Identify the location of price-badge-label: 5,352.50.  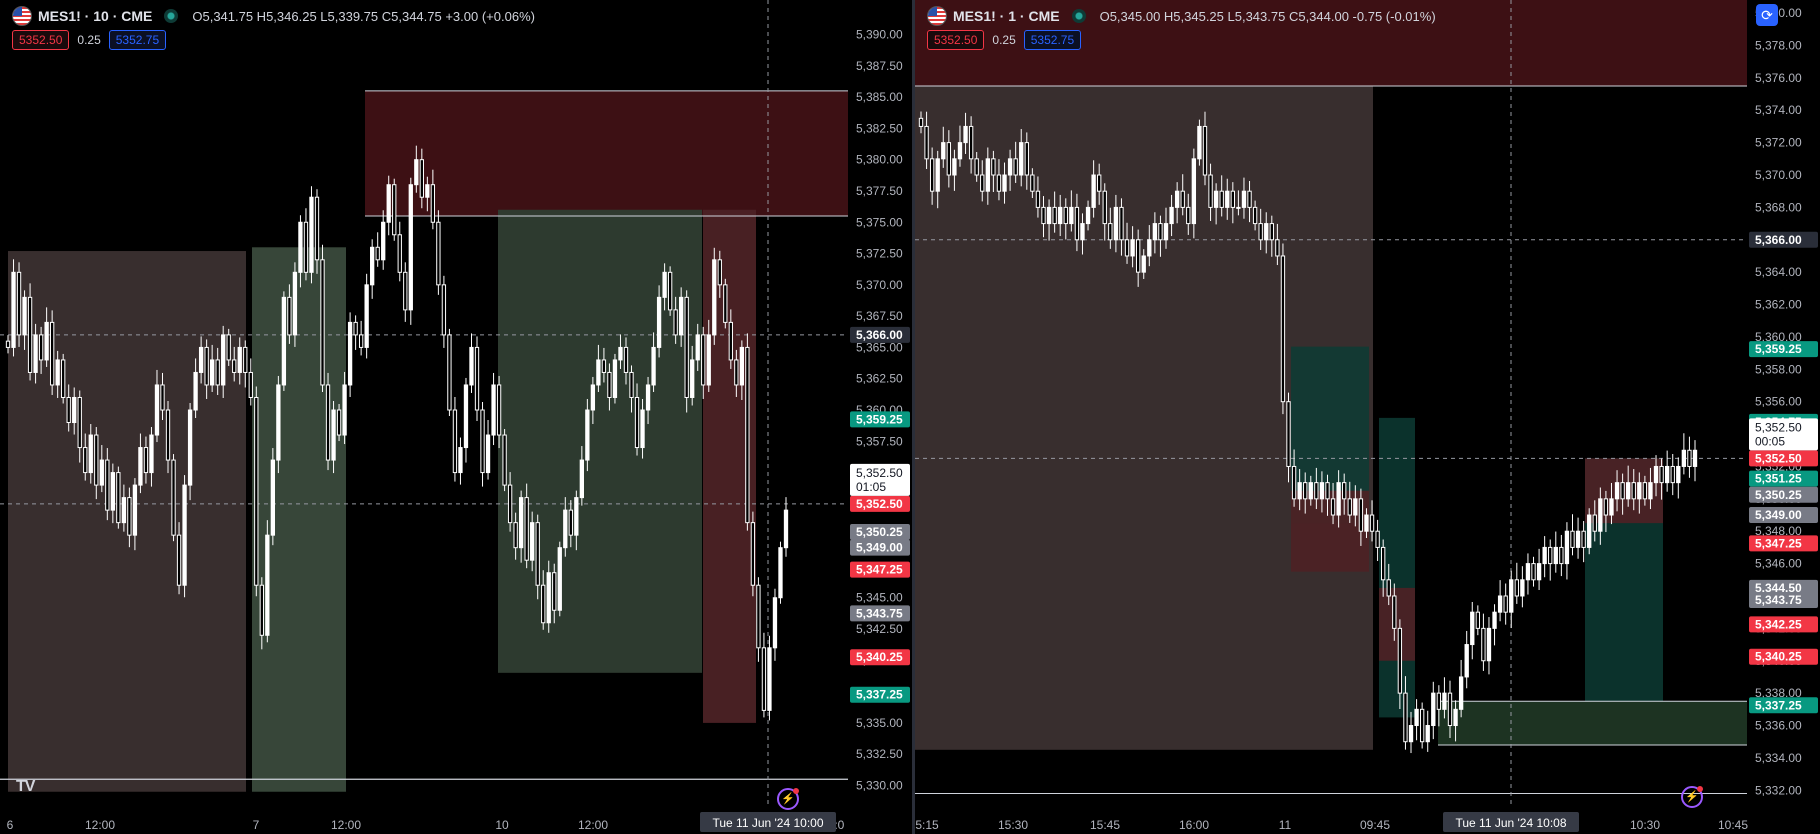
(879, 504).